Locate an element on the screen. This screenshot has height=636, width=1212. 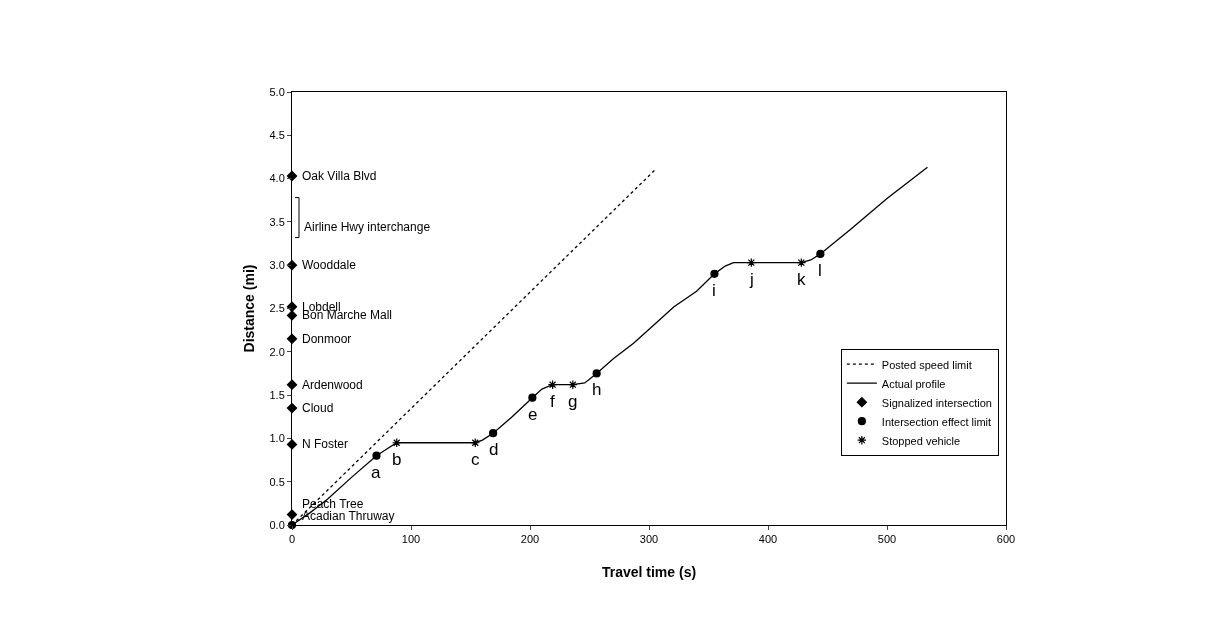
annotation: Acadian Thruway is located at coordinates (348, 516).